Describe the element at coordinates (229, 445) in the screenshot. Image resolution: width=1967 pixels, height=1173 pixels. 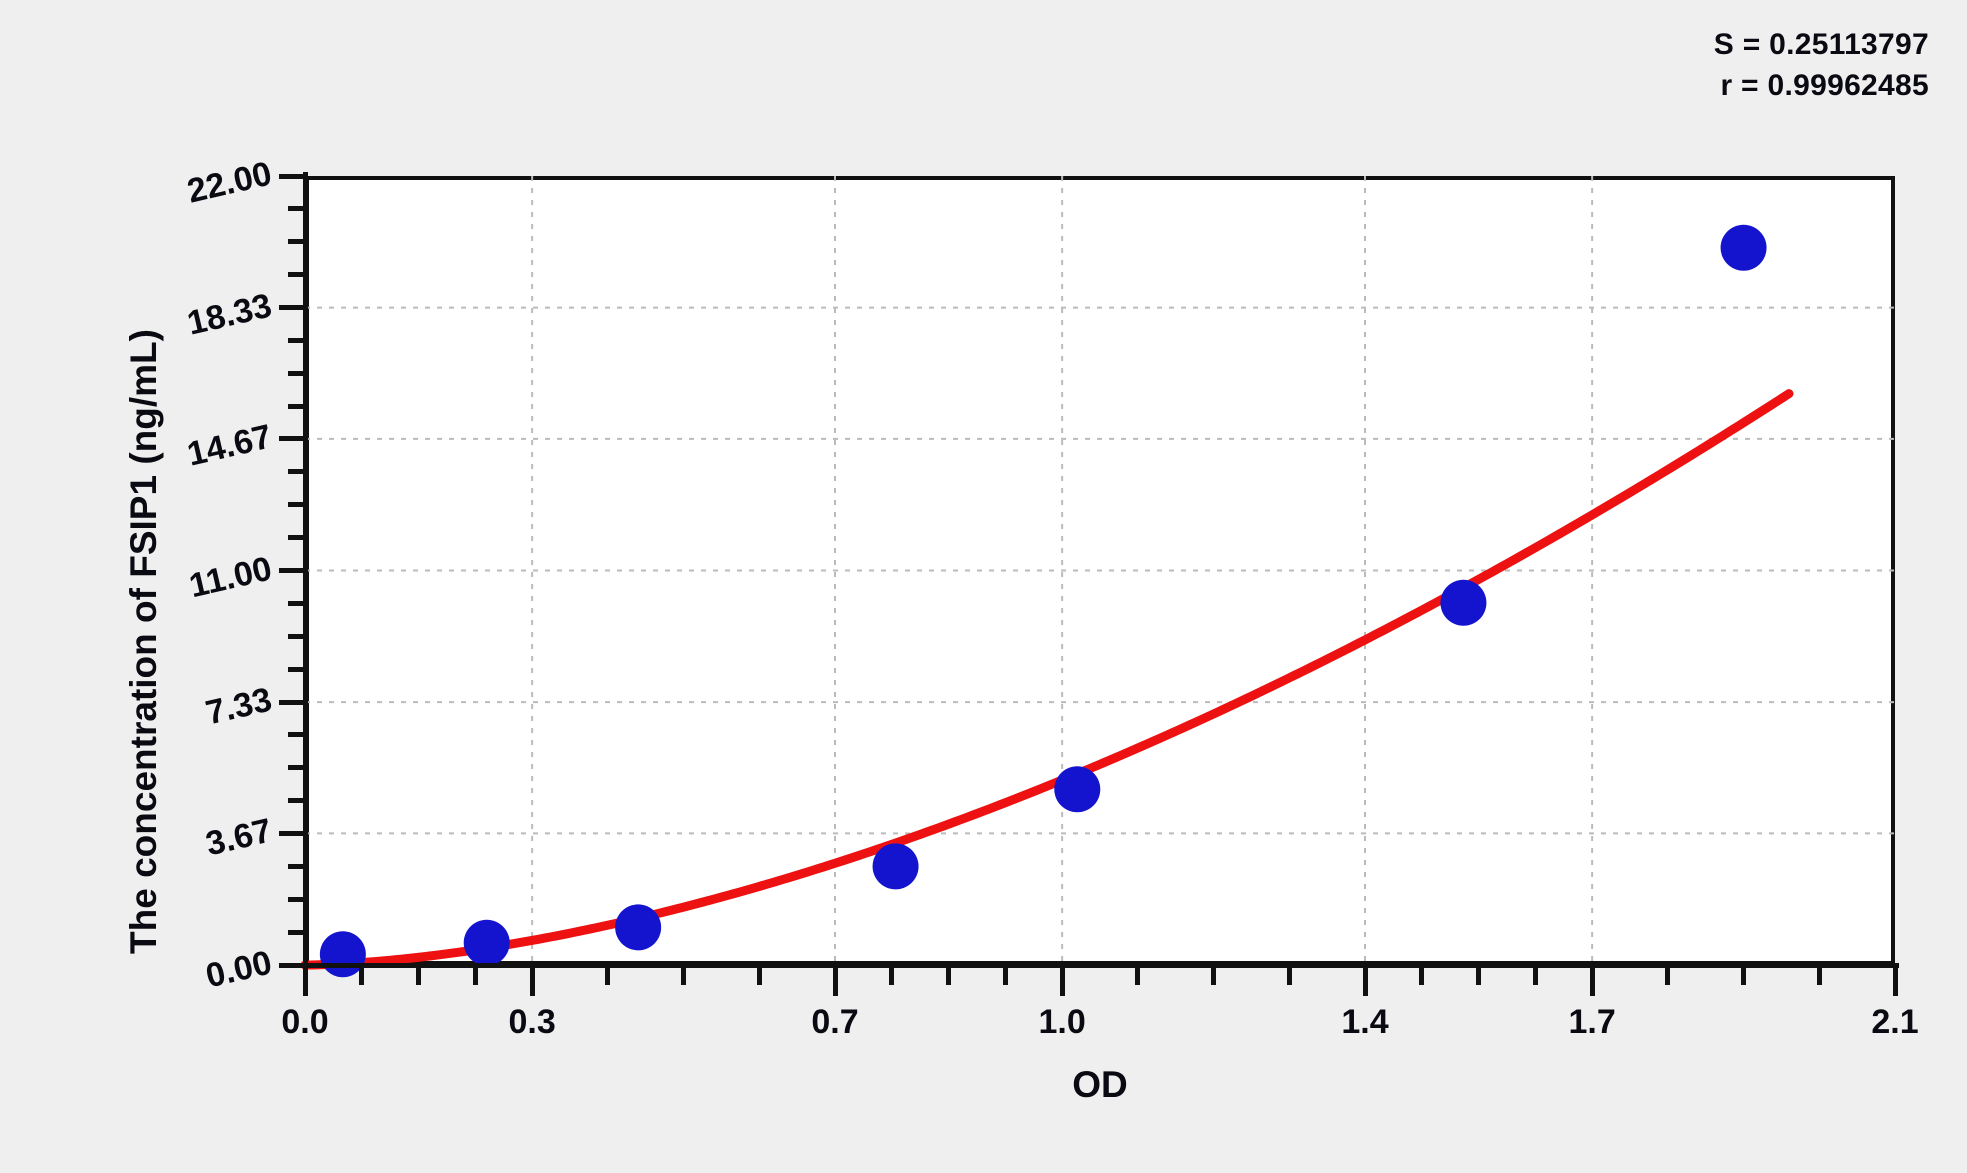
I see `y-tick-label: 14.67` at that location.